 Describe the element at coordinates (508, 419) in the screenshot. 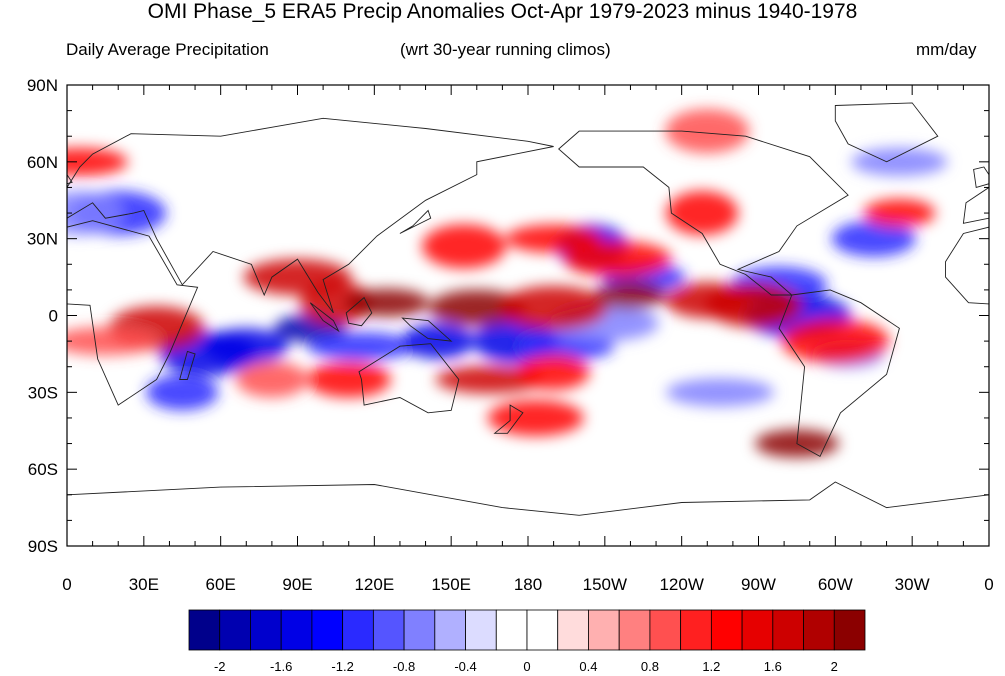

I see `coastline-new-zealand` at that location.